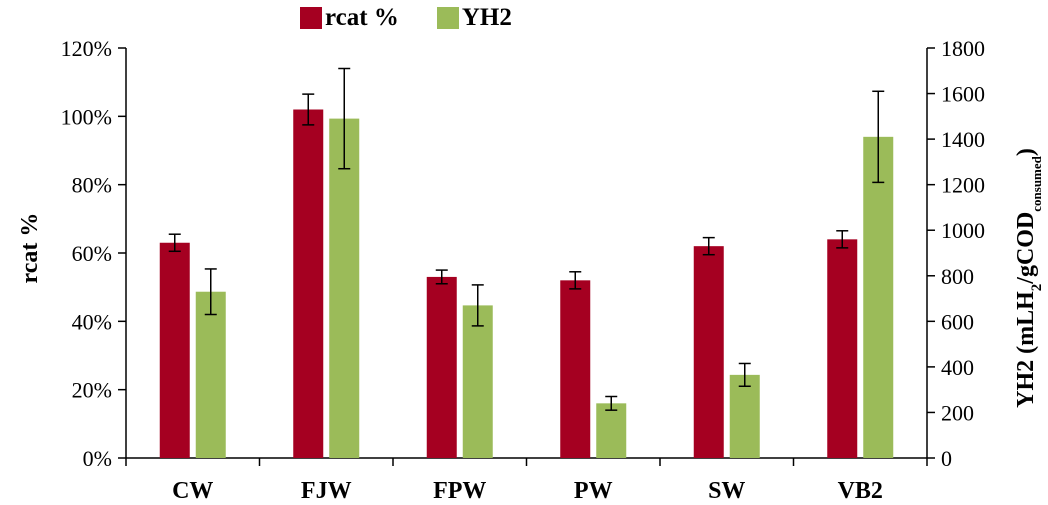 The height and width of the screenshot is (505, 1048). Describe the element at coordinates (860, 491) in the screenshot. I see `x-tick-label: VB2` at that location.